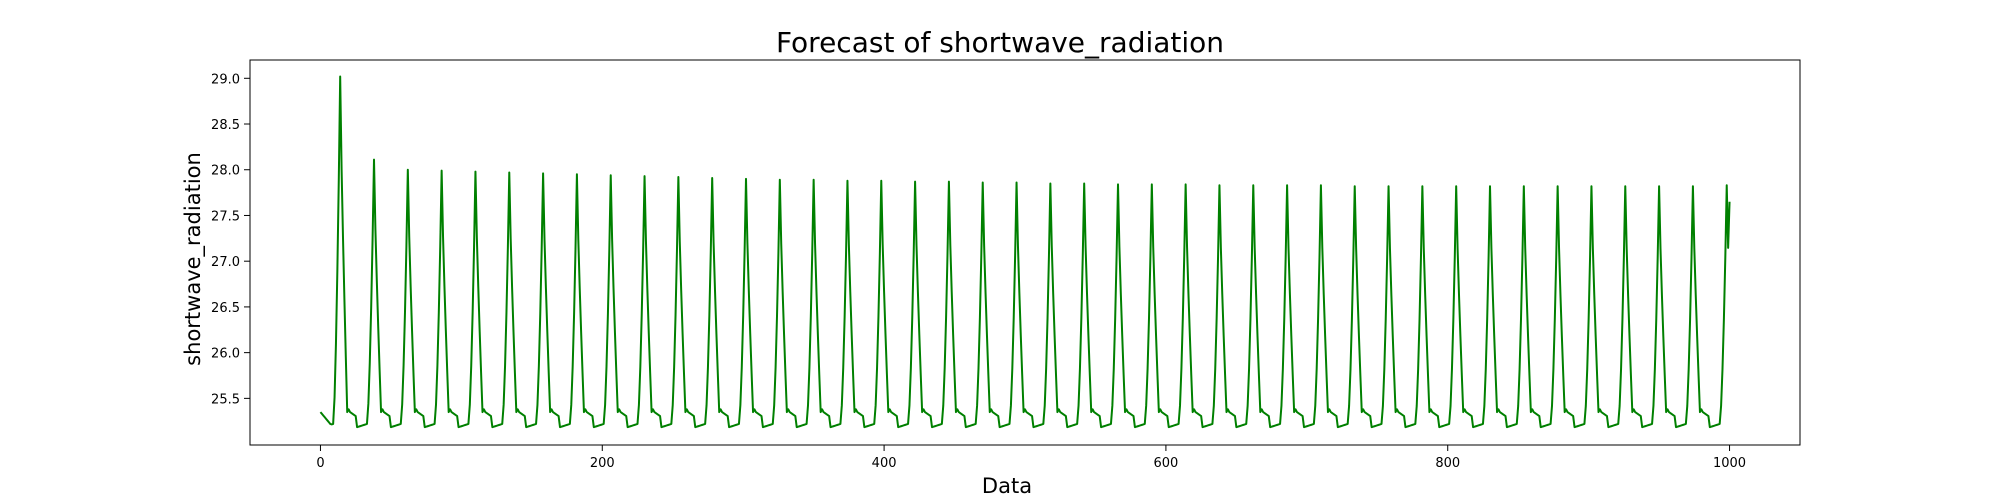 The width and height of the screenshot is (2000, 500). I want to click on y-tick-label: 26.0, so click(225, 354).